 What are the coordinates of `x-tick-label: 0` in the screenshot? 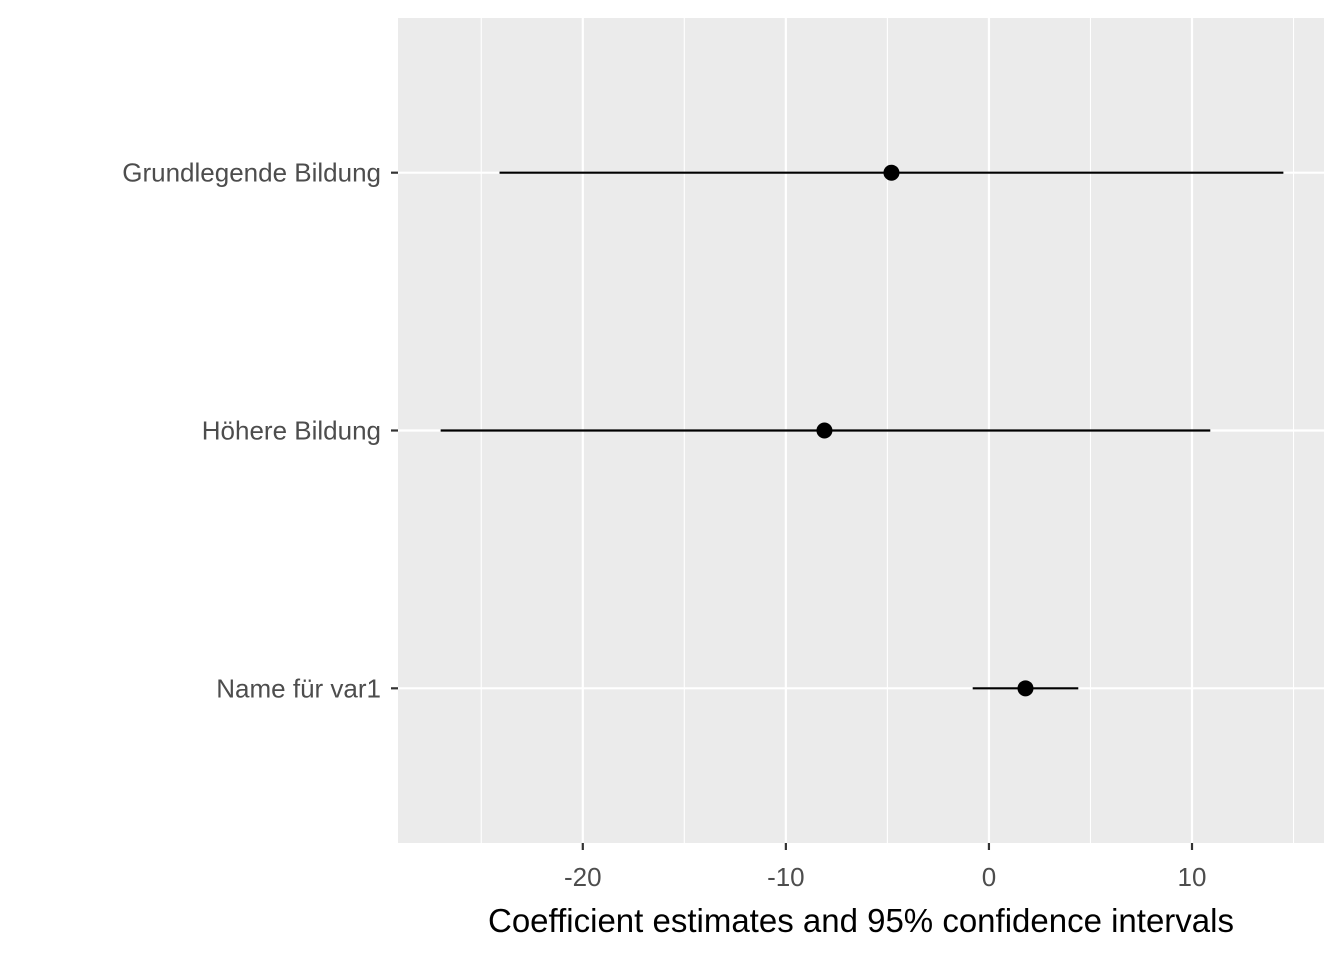 It's located at (989, 877).